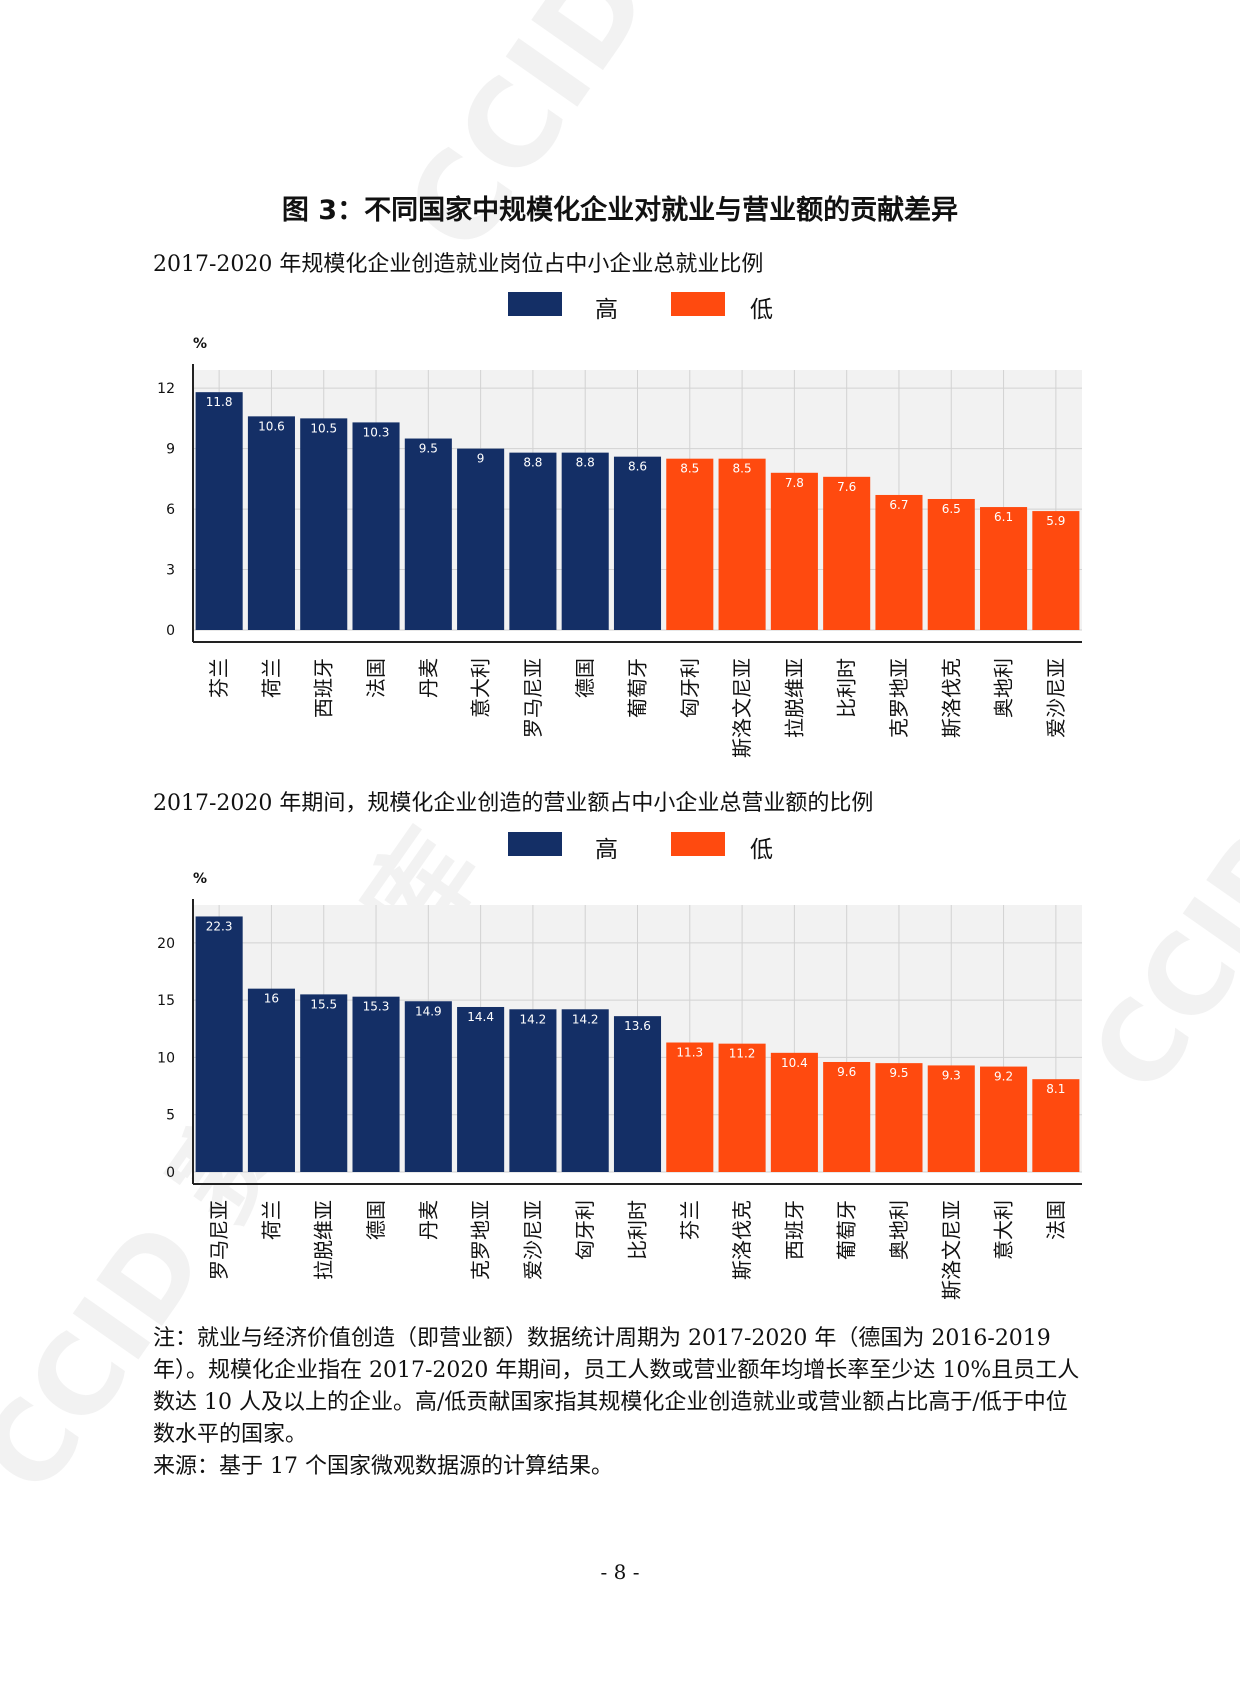  Describe the element at coordinates (271, 999) in the screenshot. I see `bar-value-label: 16` at that location.